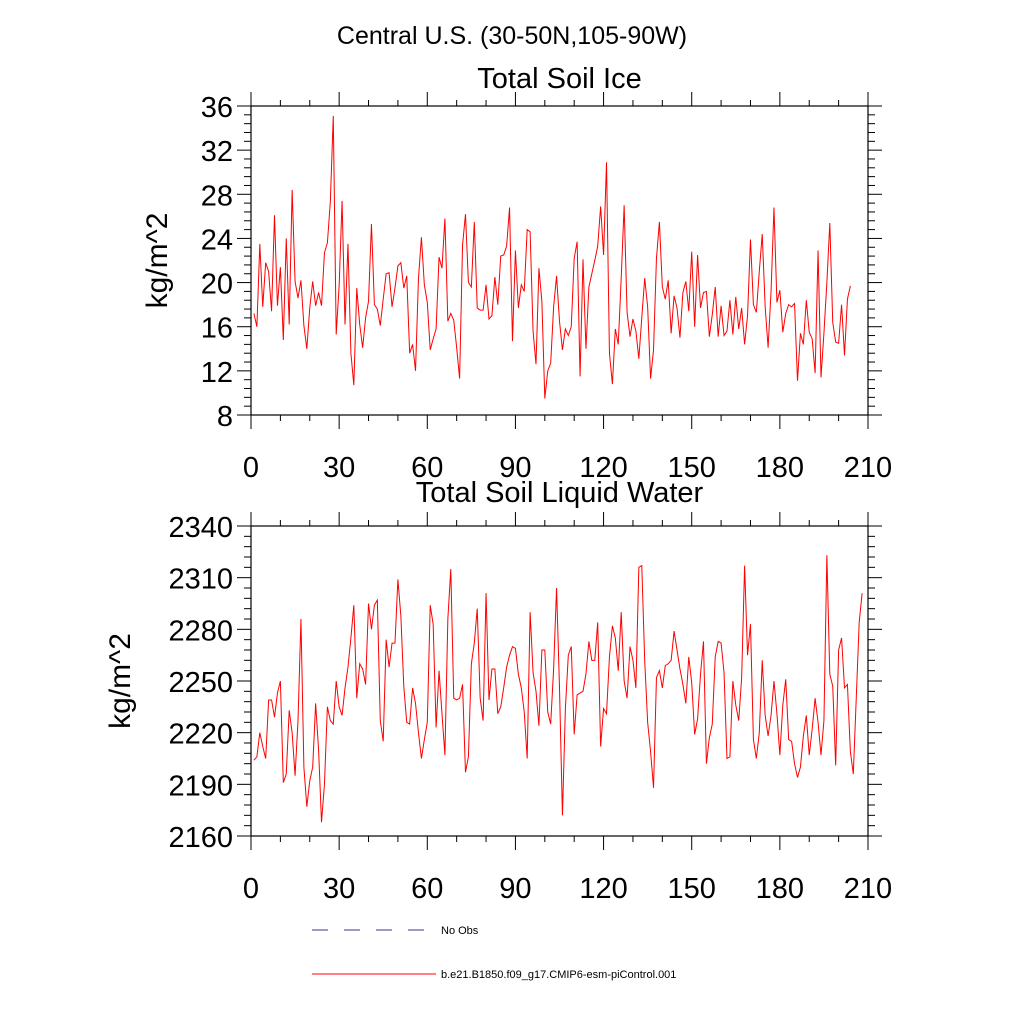  What do you see at coordinates (217, 240) in the screenshot?
I see `y-tick-label: 24` at bounding box center [217, 240].